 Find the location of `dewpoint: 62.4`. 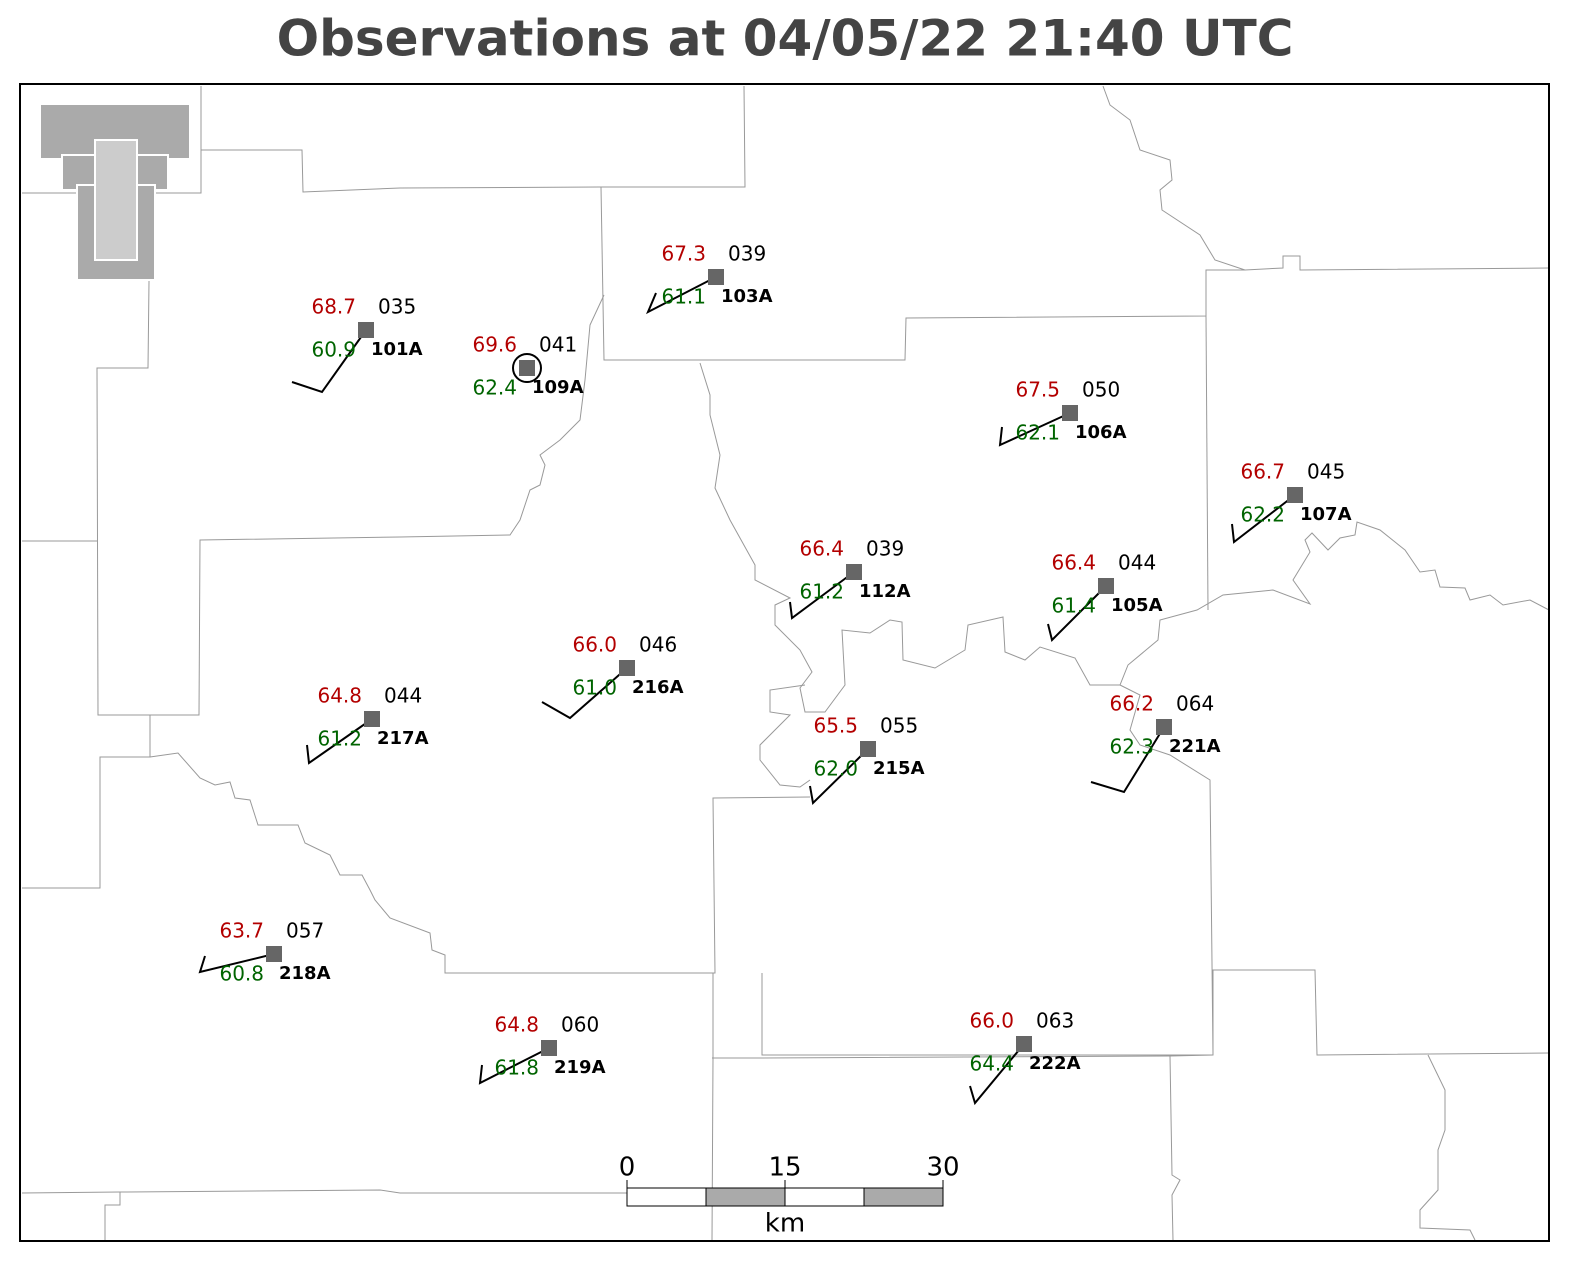

dewpoint: 62.4 is located at coordinates (494, 388).